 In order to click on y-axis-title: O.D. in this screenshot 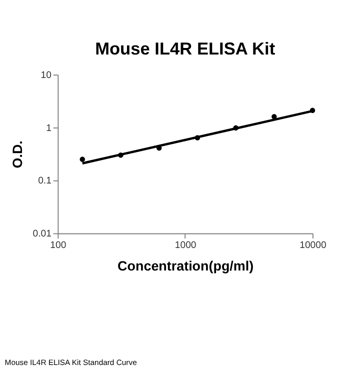, I will do `click(18, 154)`.